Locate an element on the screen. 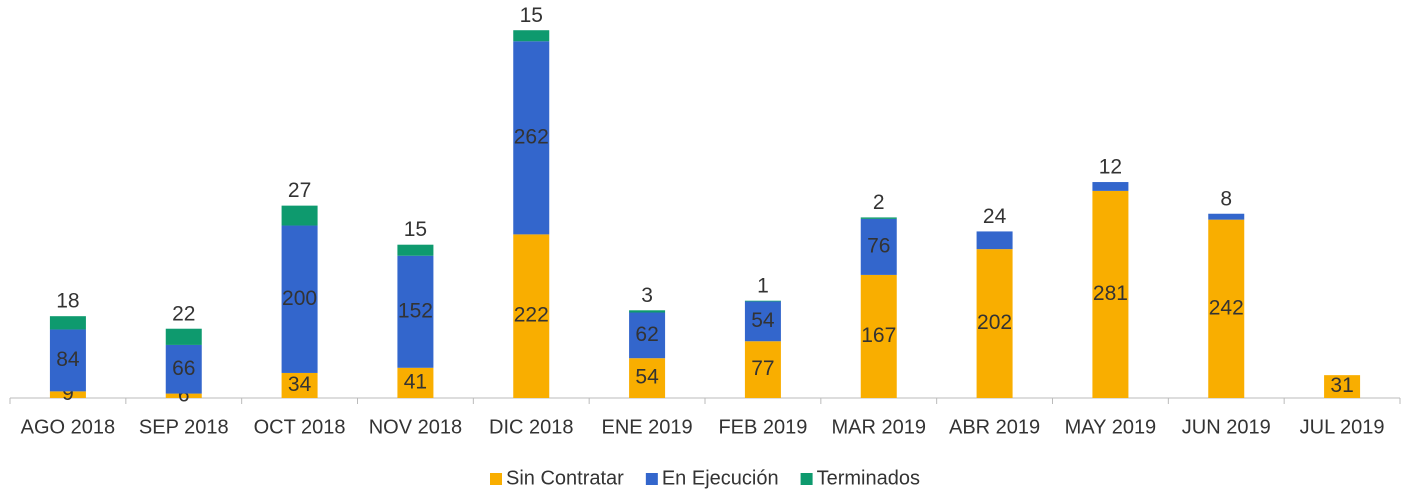 This screenshot has height=492, width=1413. data-label: 77 is located at coordinates (762, 368).